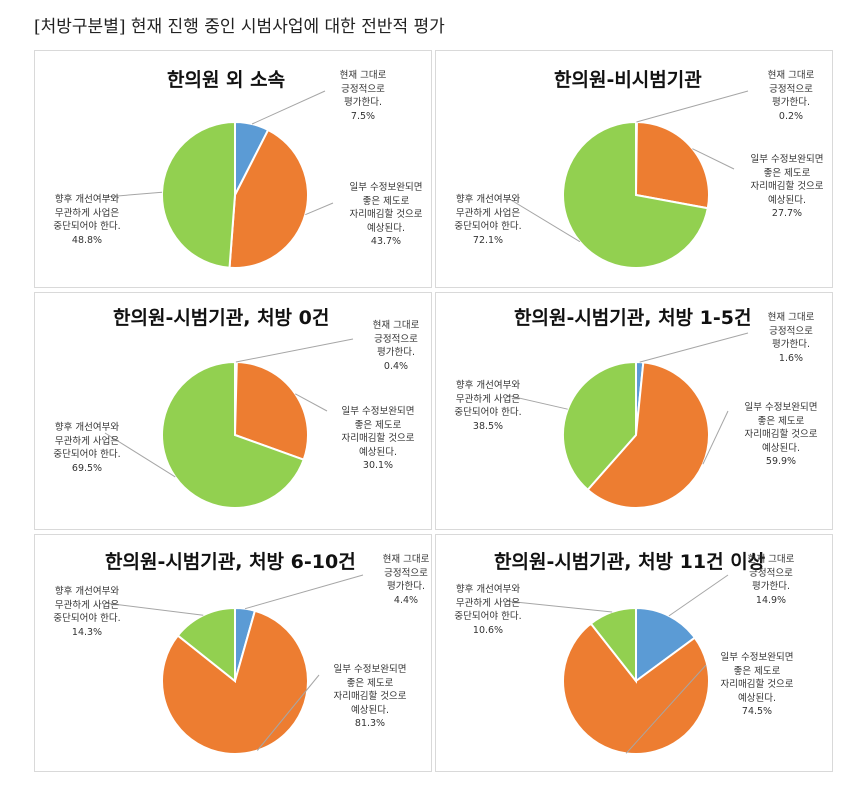 This screenshot has height=790, width=866. What do you see at coordinates (363, 116) in the screenshot?
I see `slice-percent-label: 7.5%` at bounding box center [363, 116].